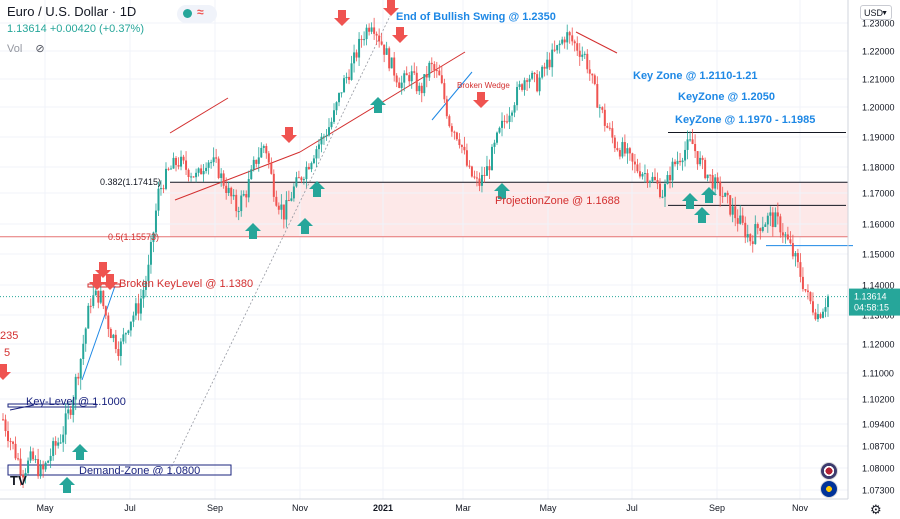 This screenshot has height=519, width=900. What do you see at coordinates (452, 96) in the screenshot?
I see `wedge-break-line` at bounding box center [452, 96].